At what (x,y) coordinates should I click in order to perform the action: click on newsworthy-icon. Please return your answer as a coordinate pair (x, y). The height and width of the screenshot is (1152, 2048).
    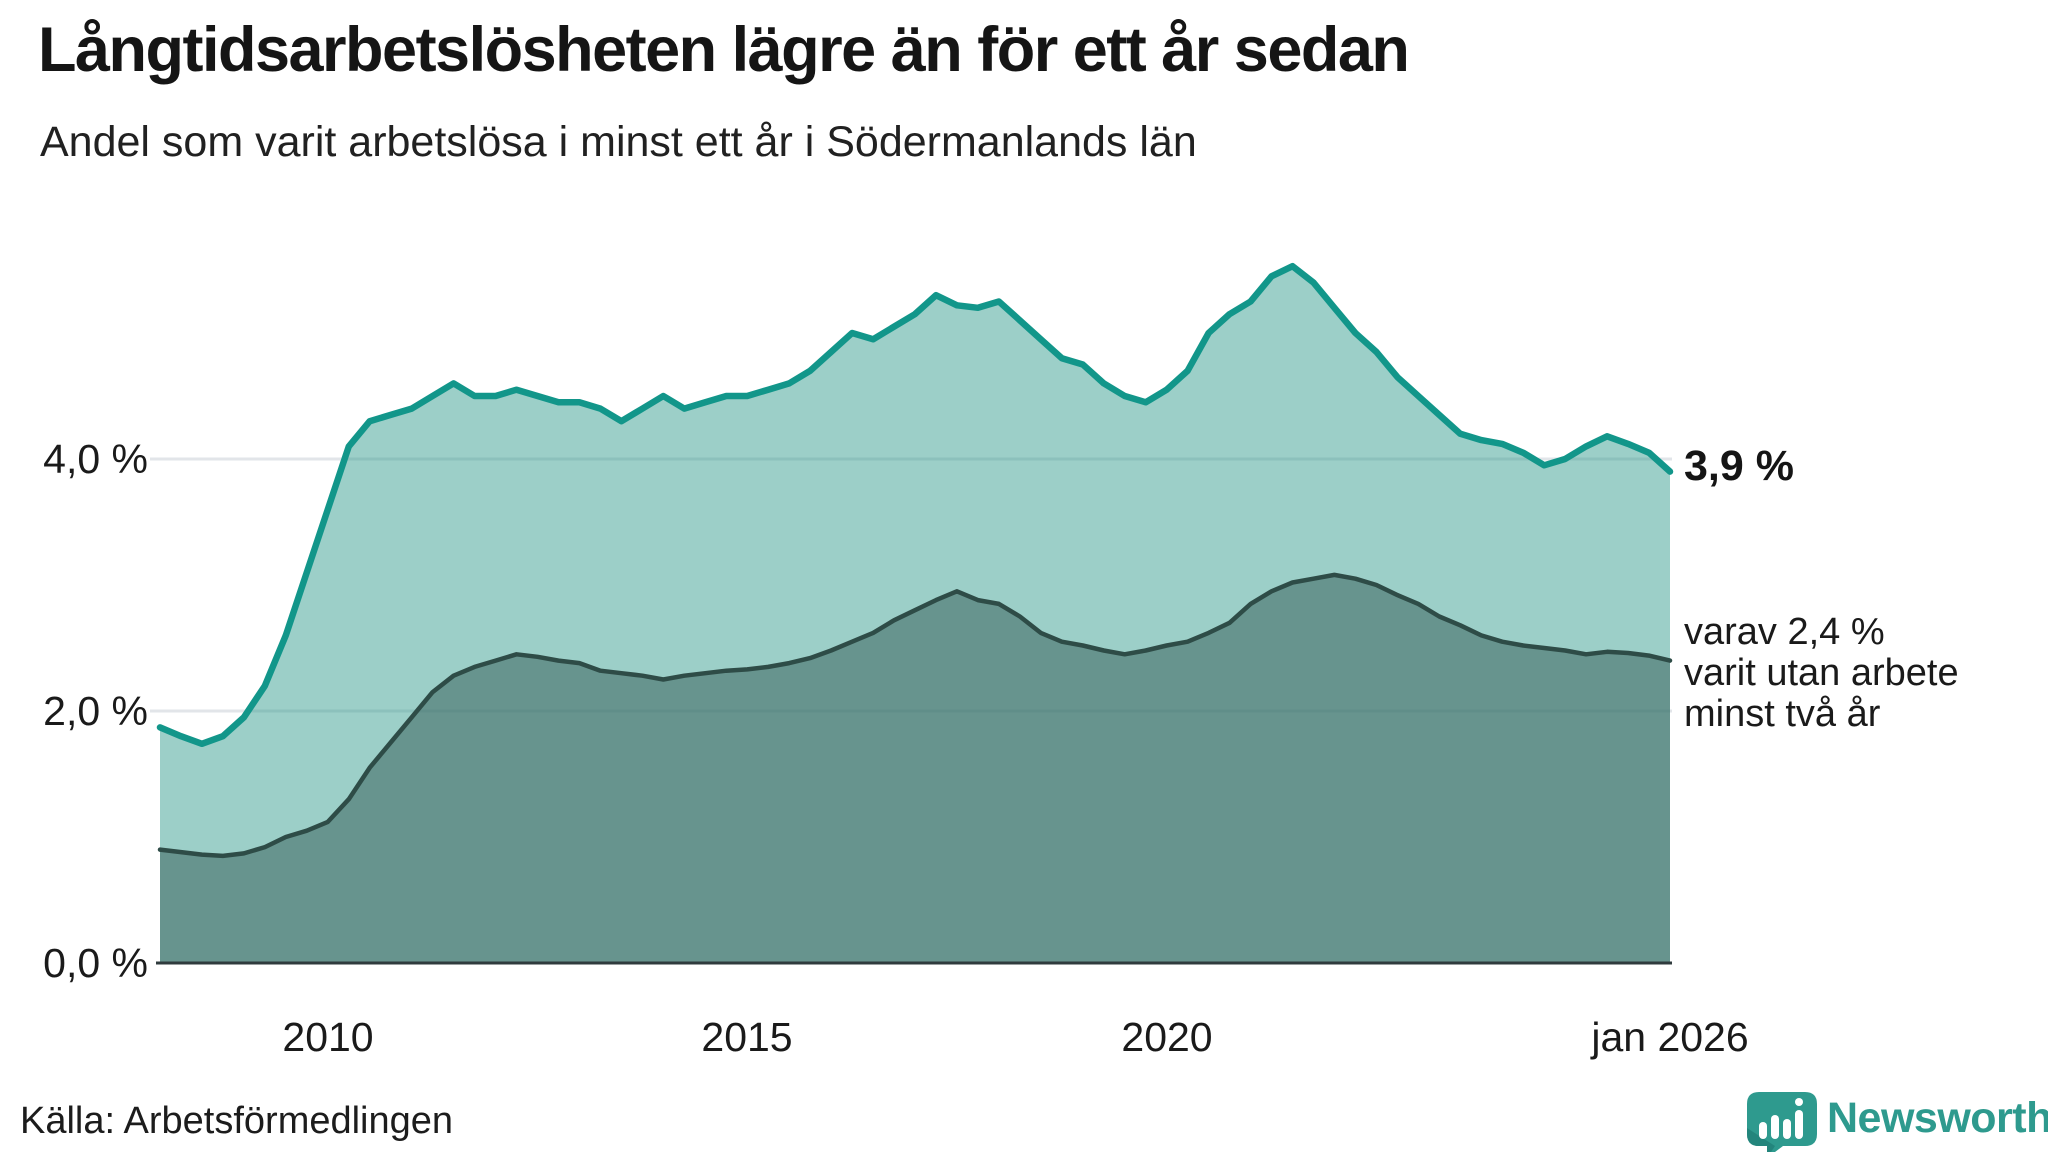
    Looking at the image, I should click on (1782, 1122).